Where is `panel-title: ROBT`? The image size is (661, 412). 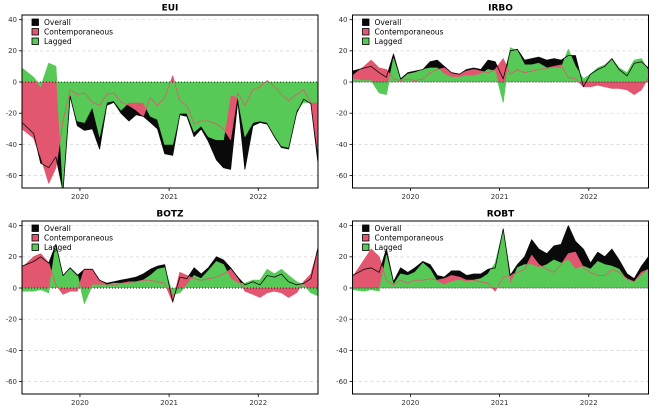 panel-title: ROBT is located at coordinates (501, 215).